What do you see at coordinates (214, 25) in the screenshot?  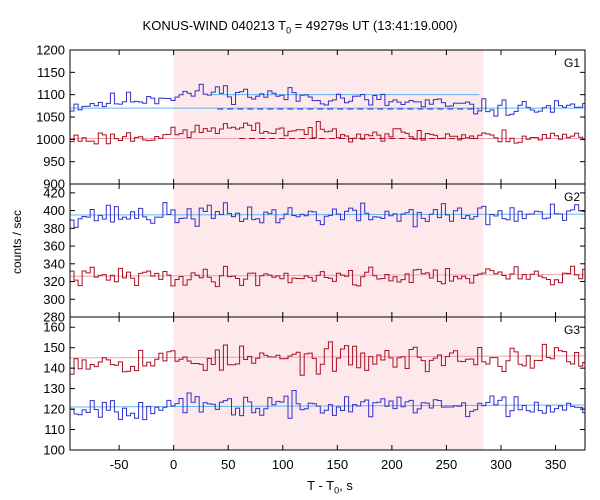 I see `title-pre: KONUS-WIND 040213 T` at bounding box center [214, 25].